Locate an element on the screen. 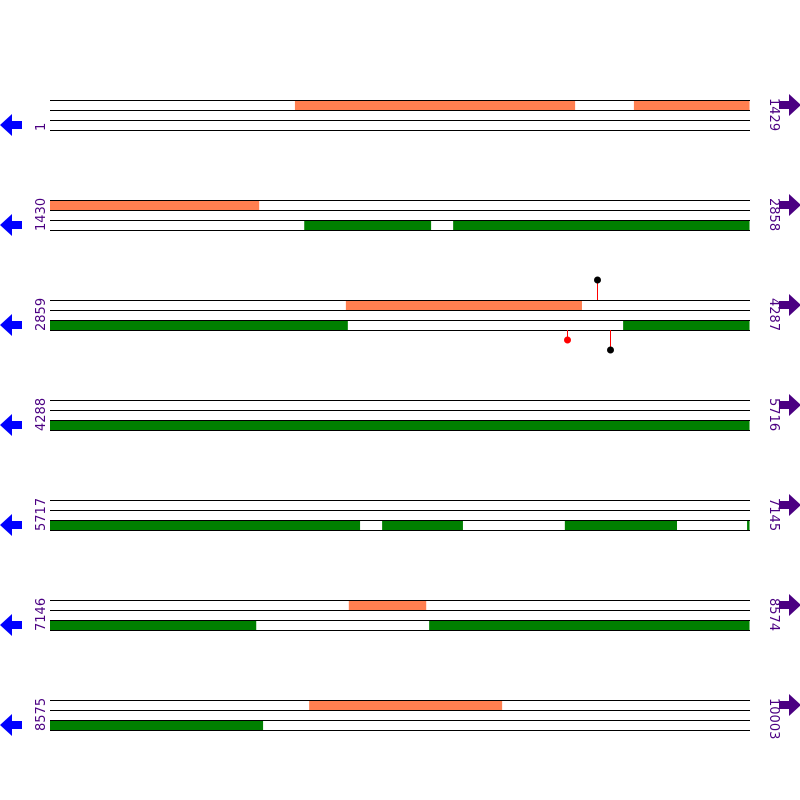 The width and height of the screenshot is (800, 800). sequence-row: 8575 10003 is located at coordinates (400, 716).